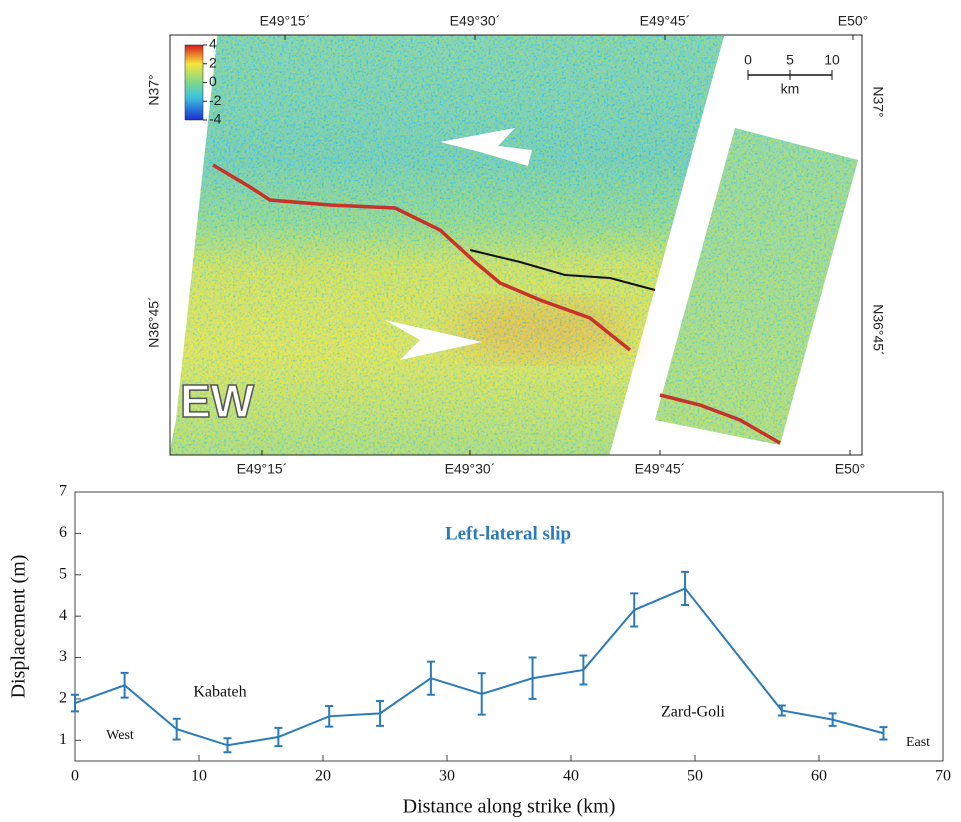 The height and width of the screenshot is (822, 961). What do you see at coordinates (695, 776) in the screenshot?
I see `x-tick-label: 50` at bounding box center [695, 776].